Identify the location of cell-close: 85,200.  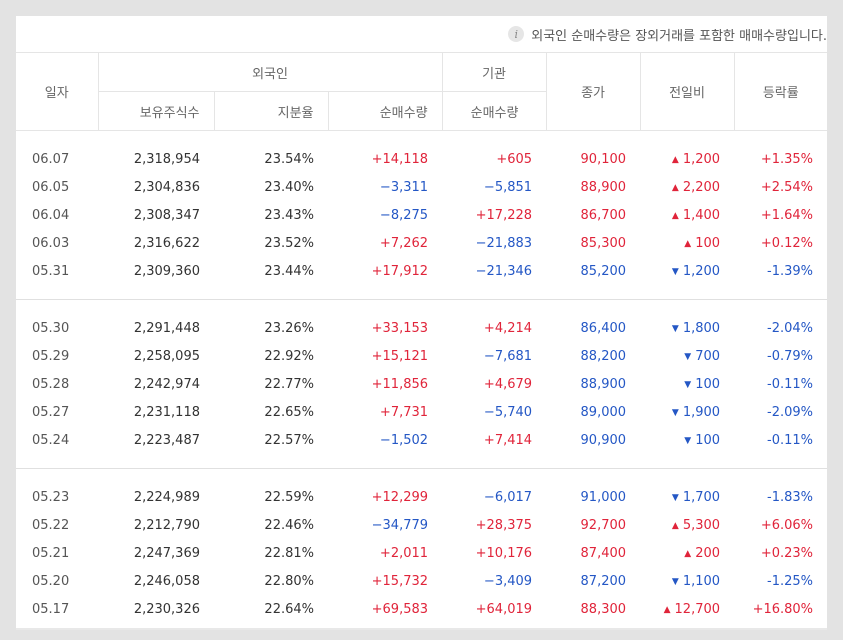
(603, 271).